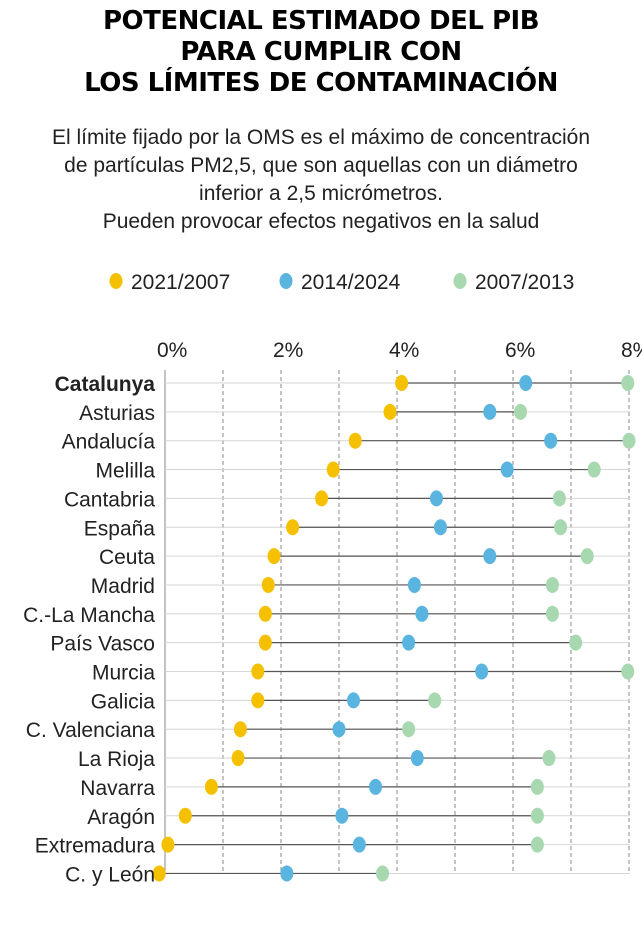 The height and width of the screenshot is (950, 642). Describe the element at coordinates (123, 673) in the screenshot. I see `category-label: Murcia` at that location.